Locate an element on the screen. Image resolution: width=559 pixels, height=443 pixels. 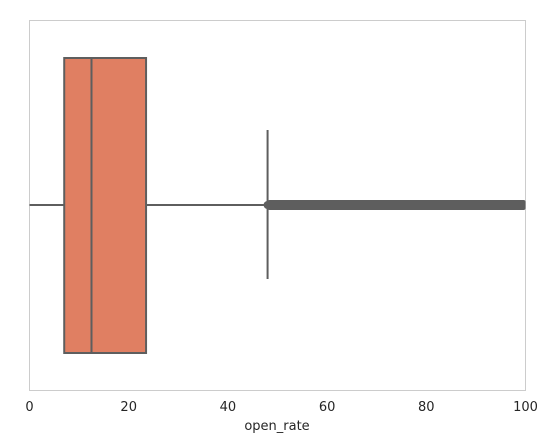
x-tick-label: 60 is located at coordinates (327, 407).